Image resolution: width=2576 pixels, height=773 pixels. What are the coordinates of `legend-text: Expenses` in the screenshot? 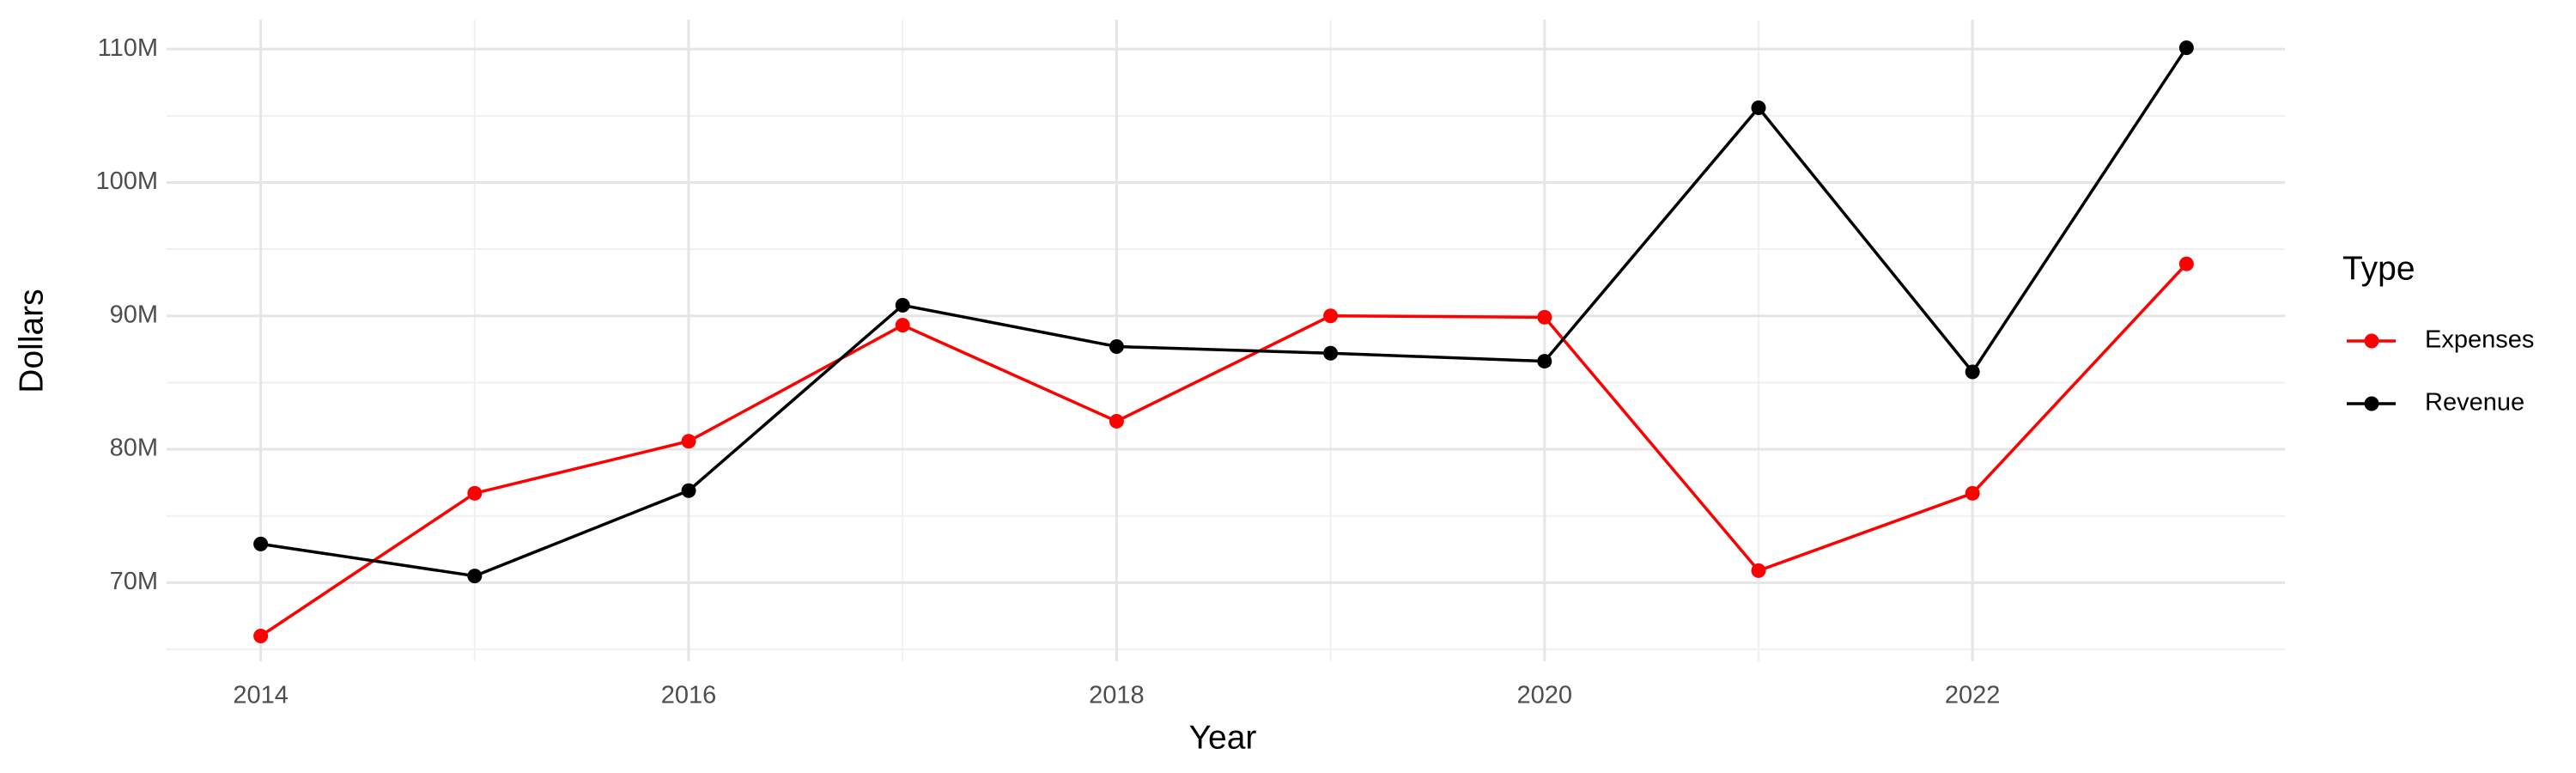 It's located at (2479, 340).